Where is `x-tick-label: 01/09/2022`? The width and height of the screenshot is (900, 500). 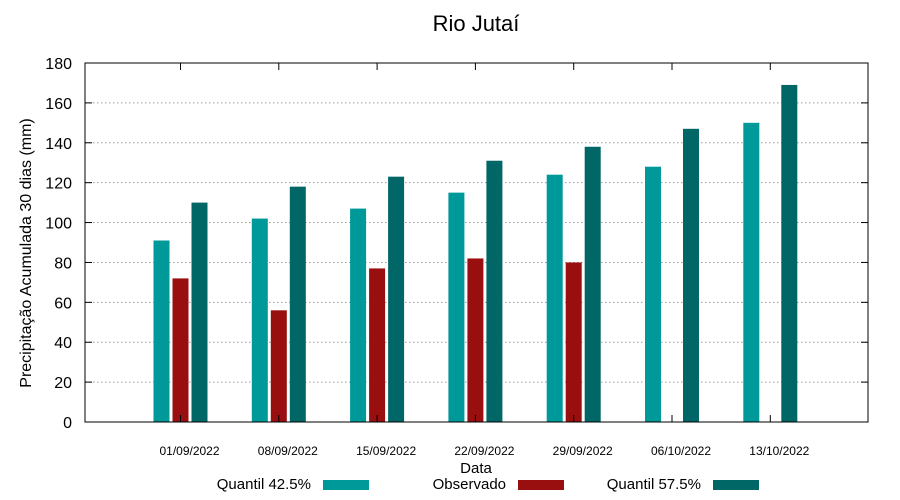
x-tick-label: 01/09/2022 is located at coordinates (189, 451).